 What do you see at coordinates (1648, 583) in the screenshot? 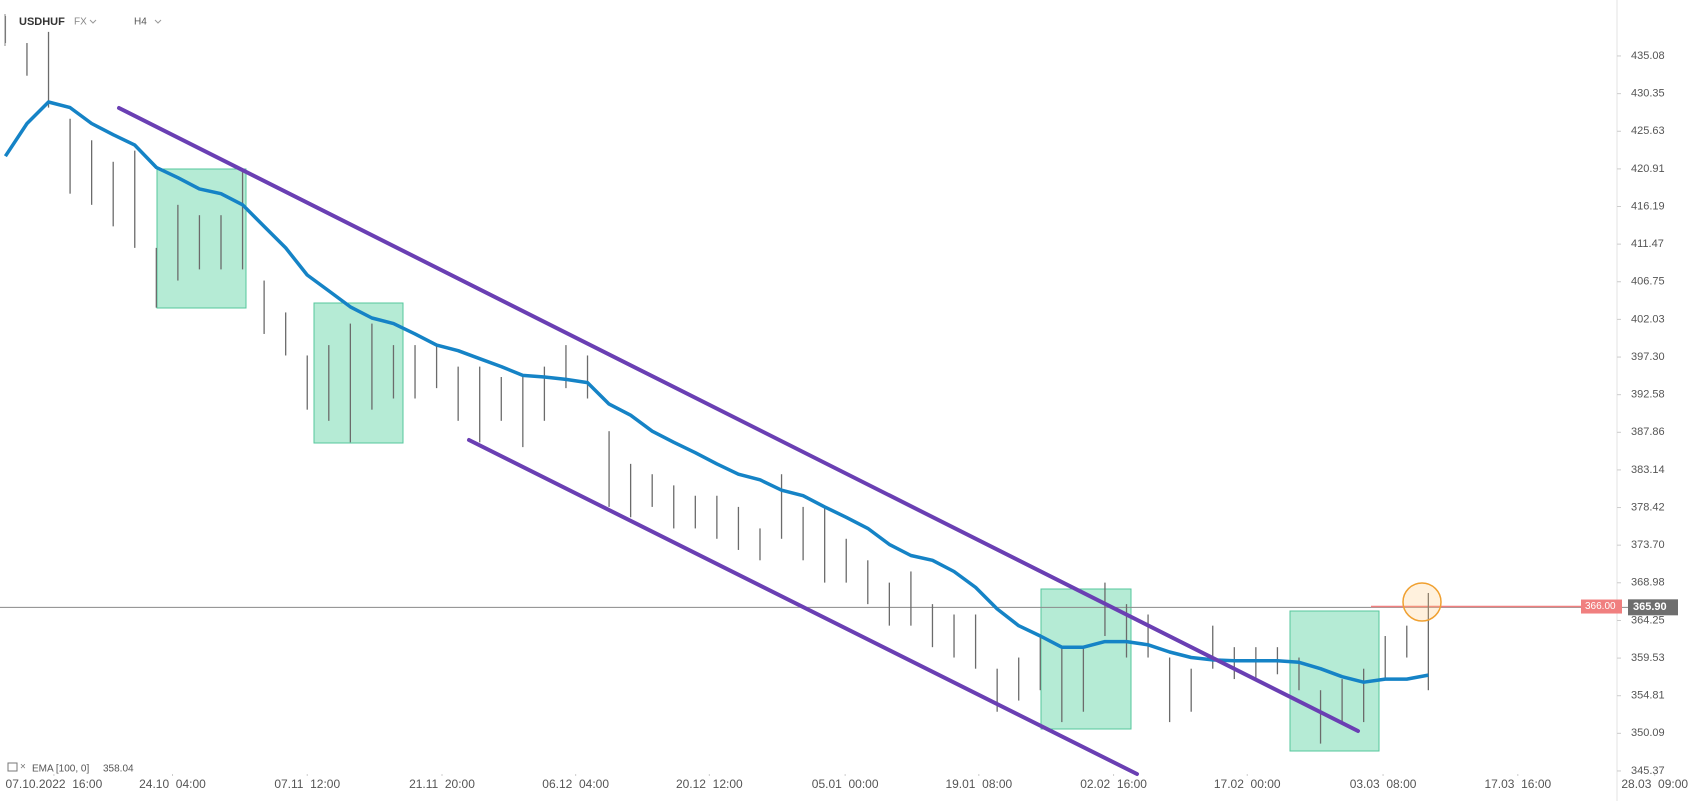
I see `y-tick-label: 368.98` at bounding box center [1648, 583].